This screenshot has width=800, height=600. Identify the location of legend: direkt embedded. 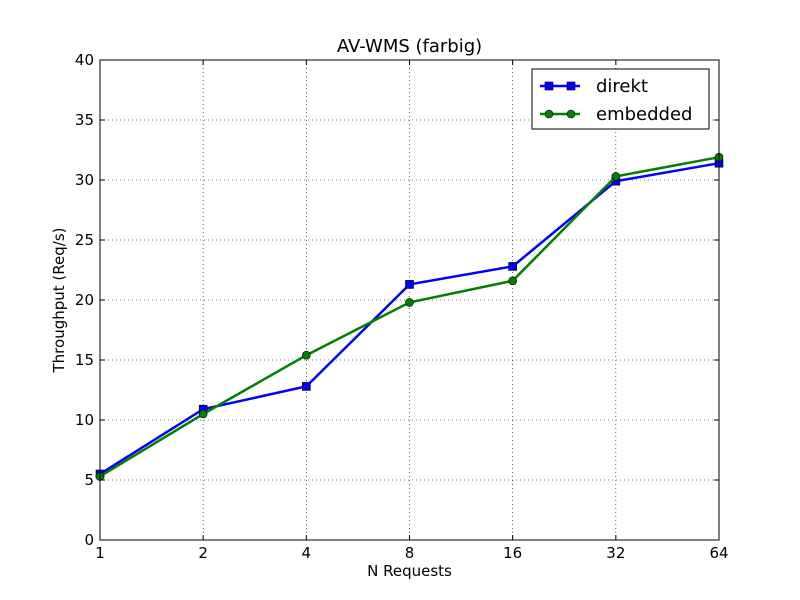
(620, 99).